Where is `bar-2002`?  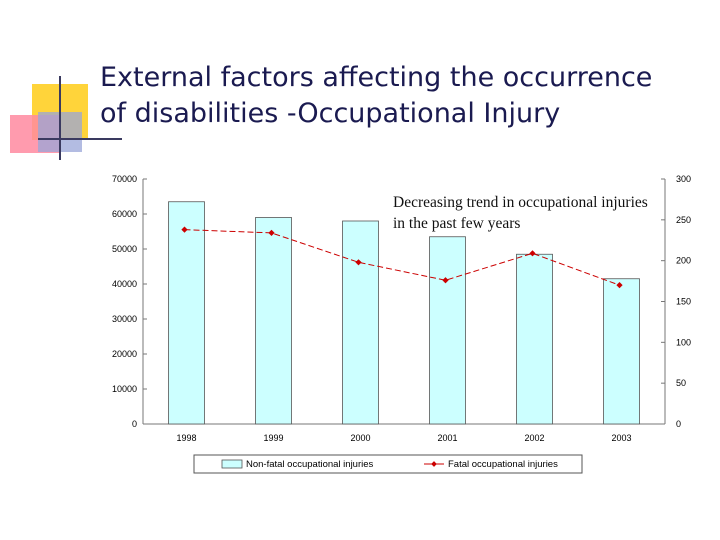
bar-2002 is located at coordinates (534, 339).